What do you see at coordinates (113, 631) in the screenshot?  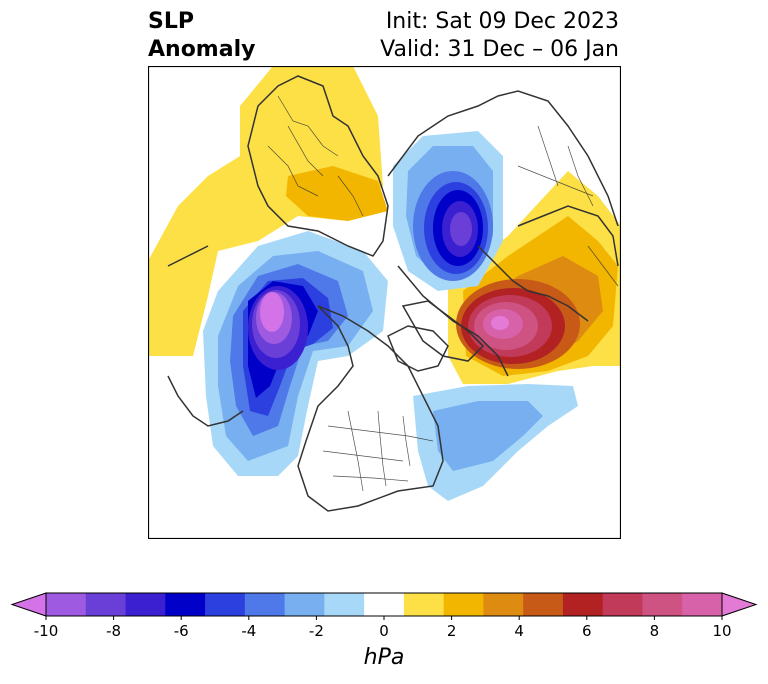 I see `colorbar-tick-label: -8` at bounding box center [113, 631].